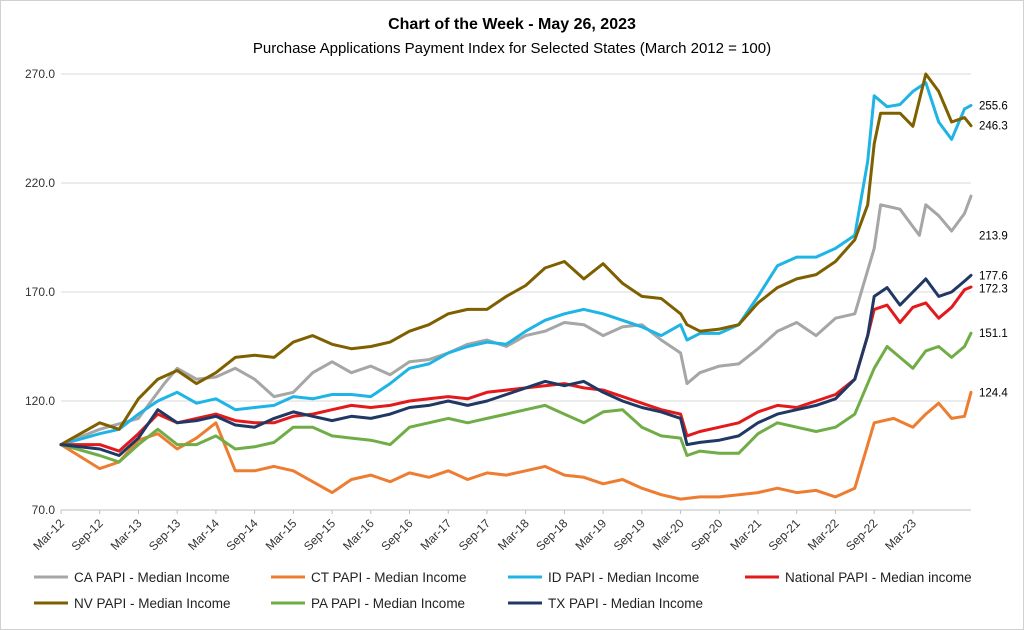 Image resolution: width=1024 pixels, height=630 pixels. What do you see at coordinates (745, 534) in the screenshot?
I see `x-tick-label: Mar-21` at bounding box center [745, 534].